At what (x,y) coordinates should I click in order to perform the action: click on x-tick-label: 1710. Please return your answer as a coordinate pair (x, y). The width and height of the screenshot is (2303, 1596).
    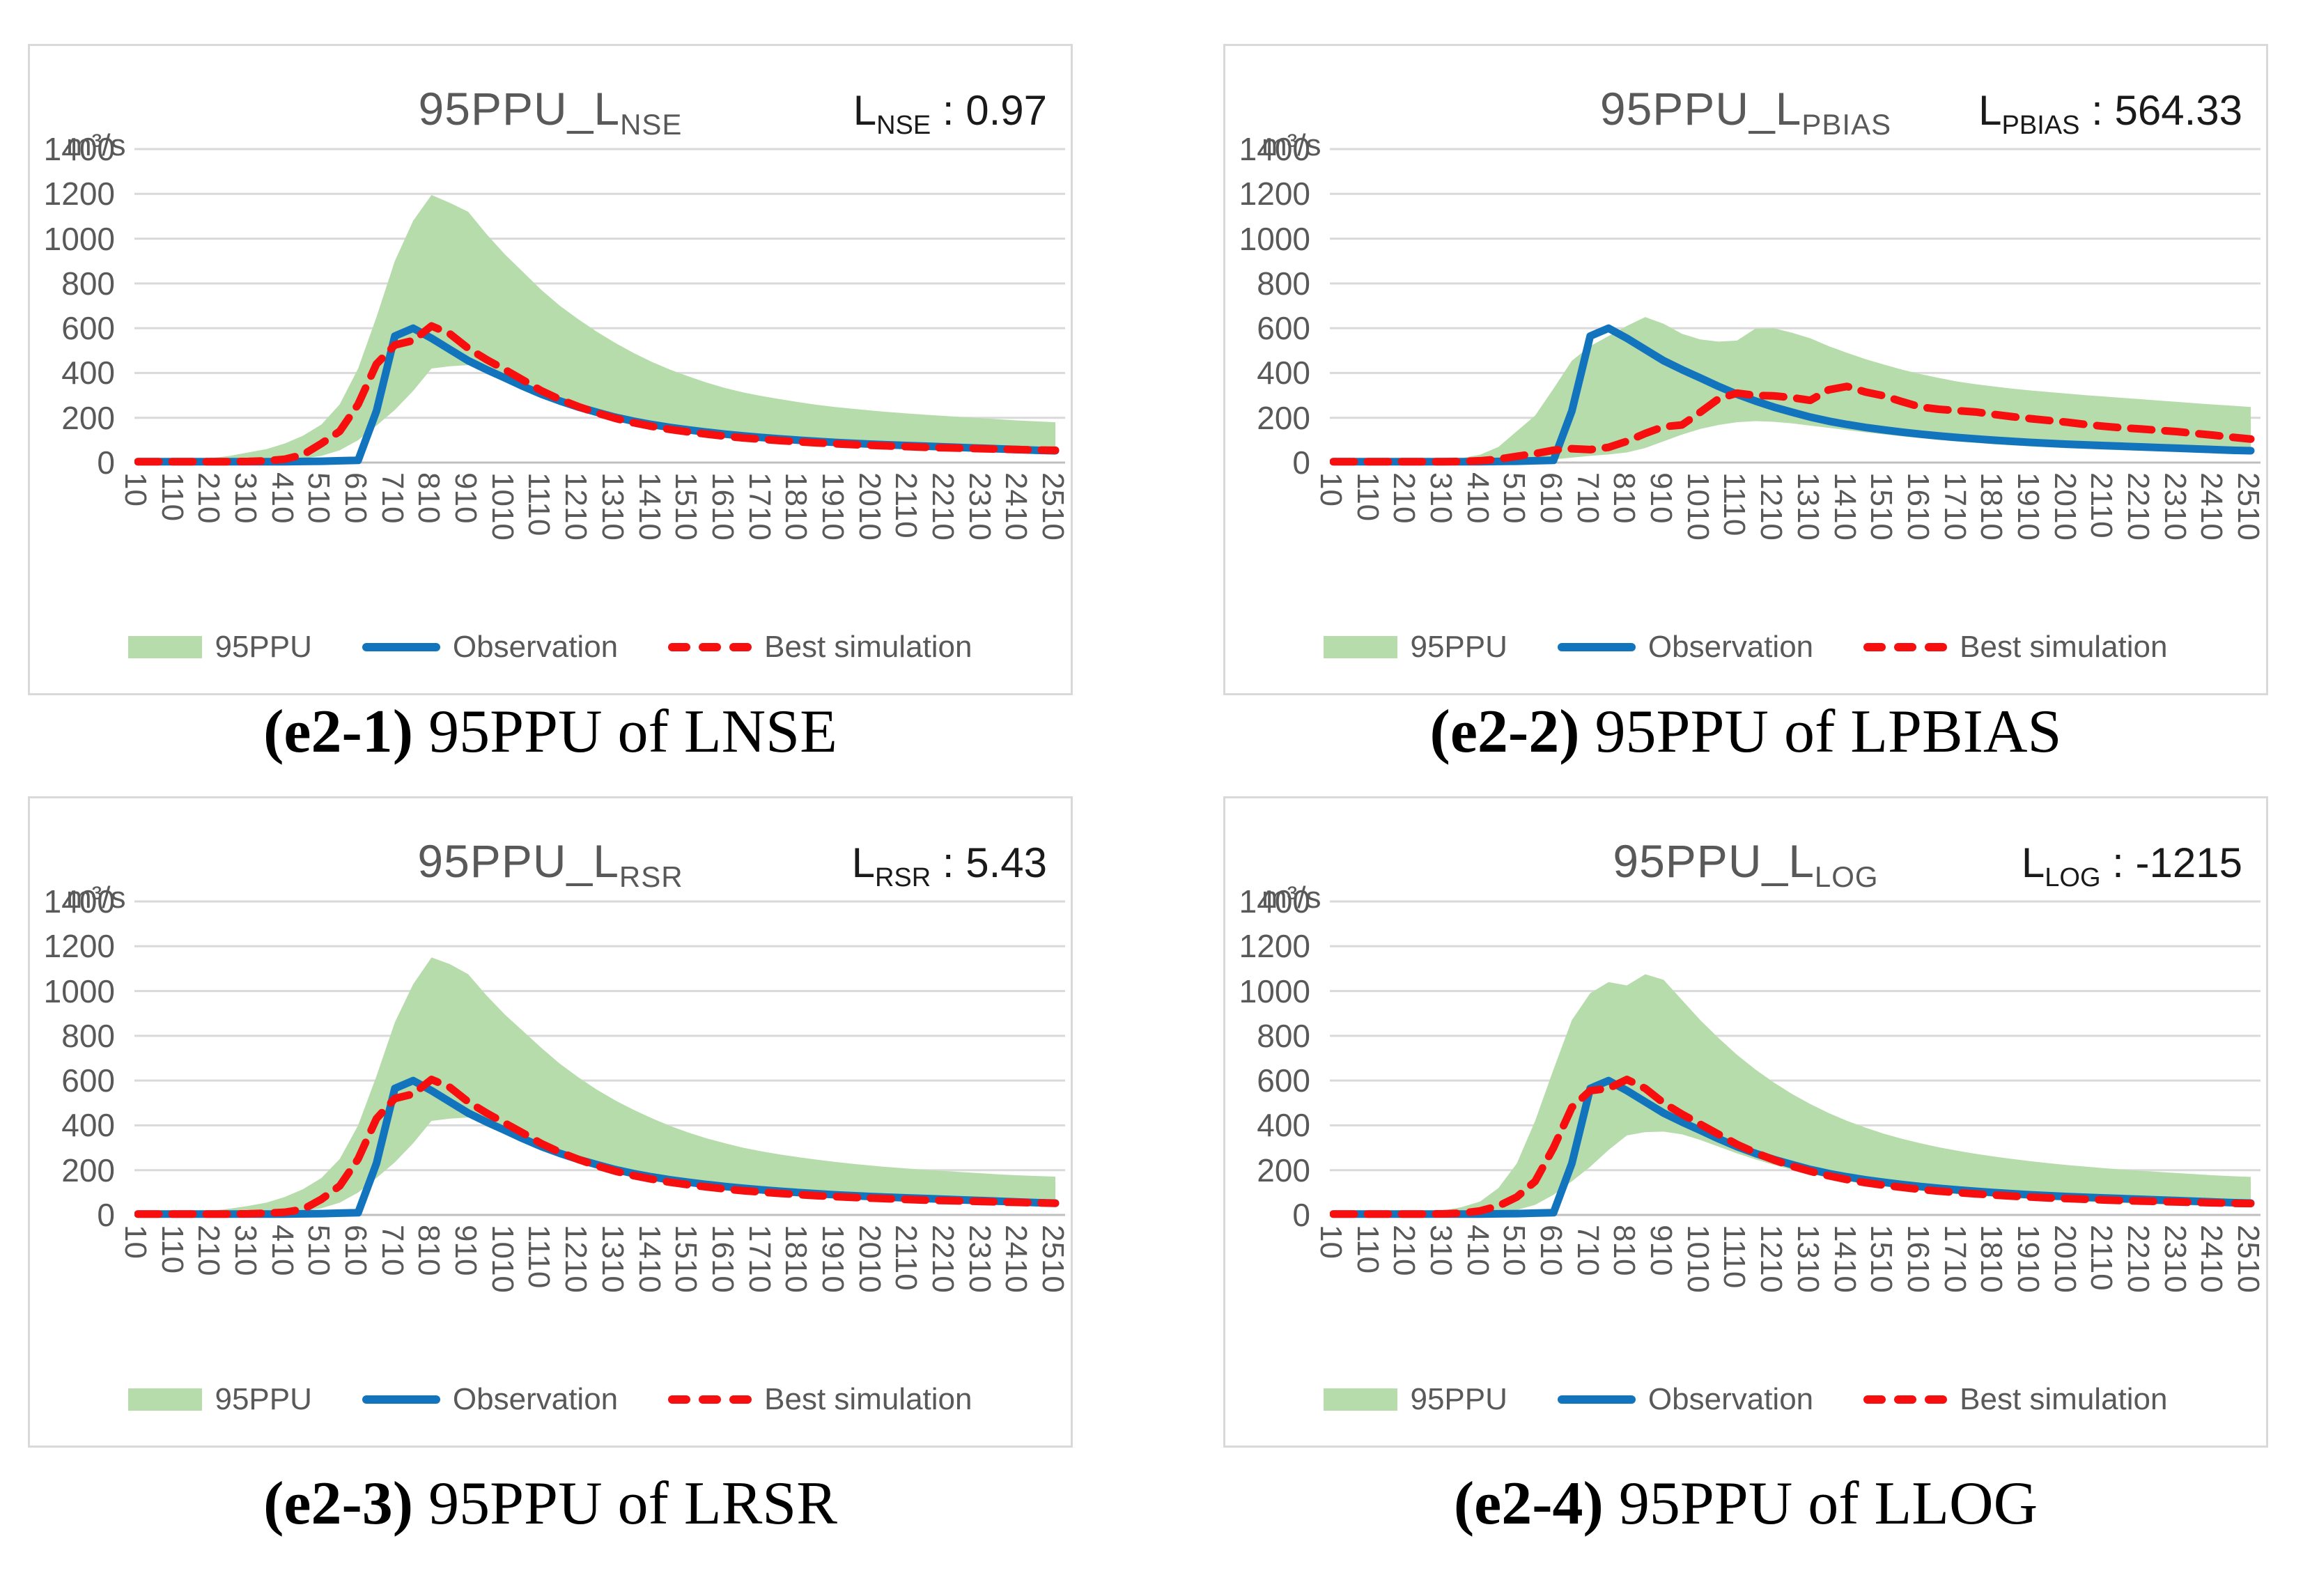
    Looking at the image, I should click on (759, 1259).